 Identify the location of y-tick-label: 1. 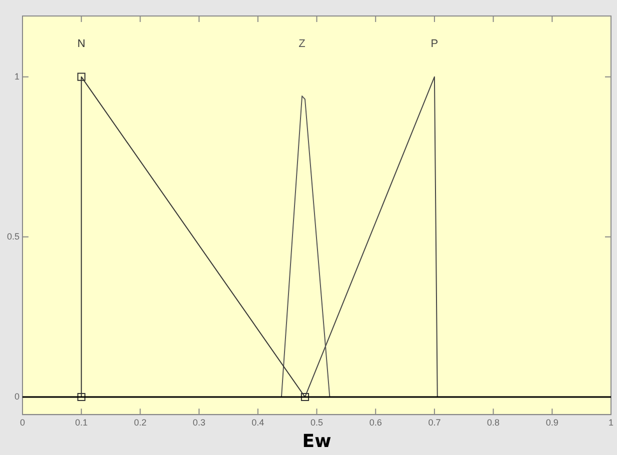
(17, 76).